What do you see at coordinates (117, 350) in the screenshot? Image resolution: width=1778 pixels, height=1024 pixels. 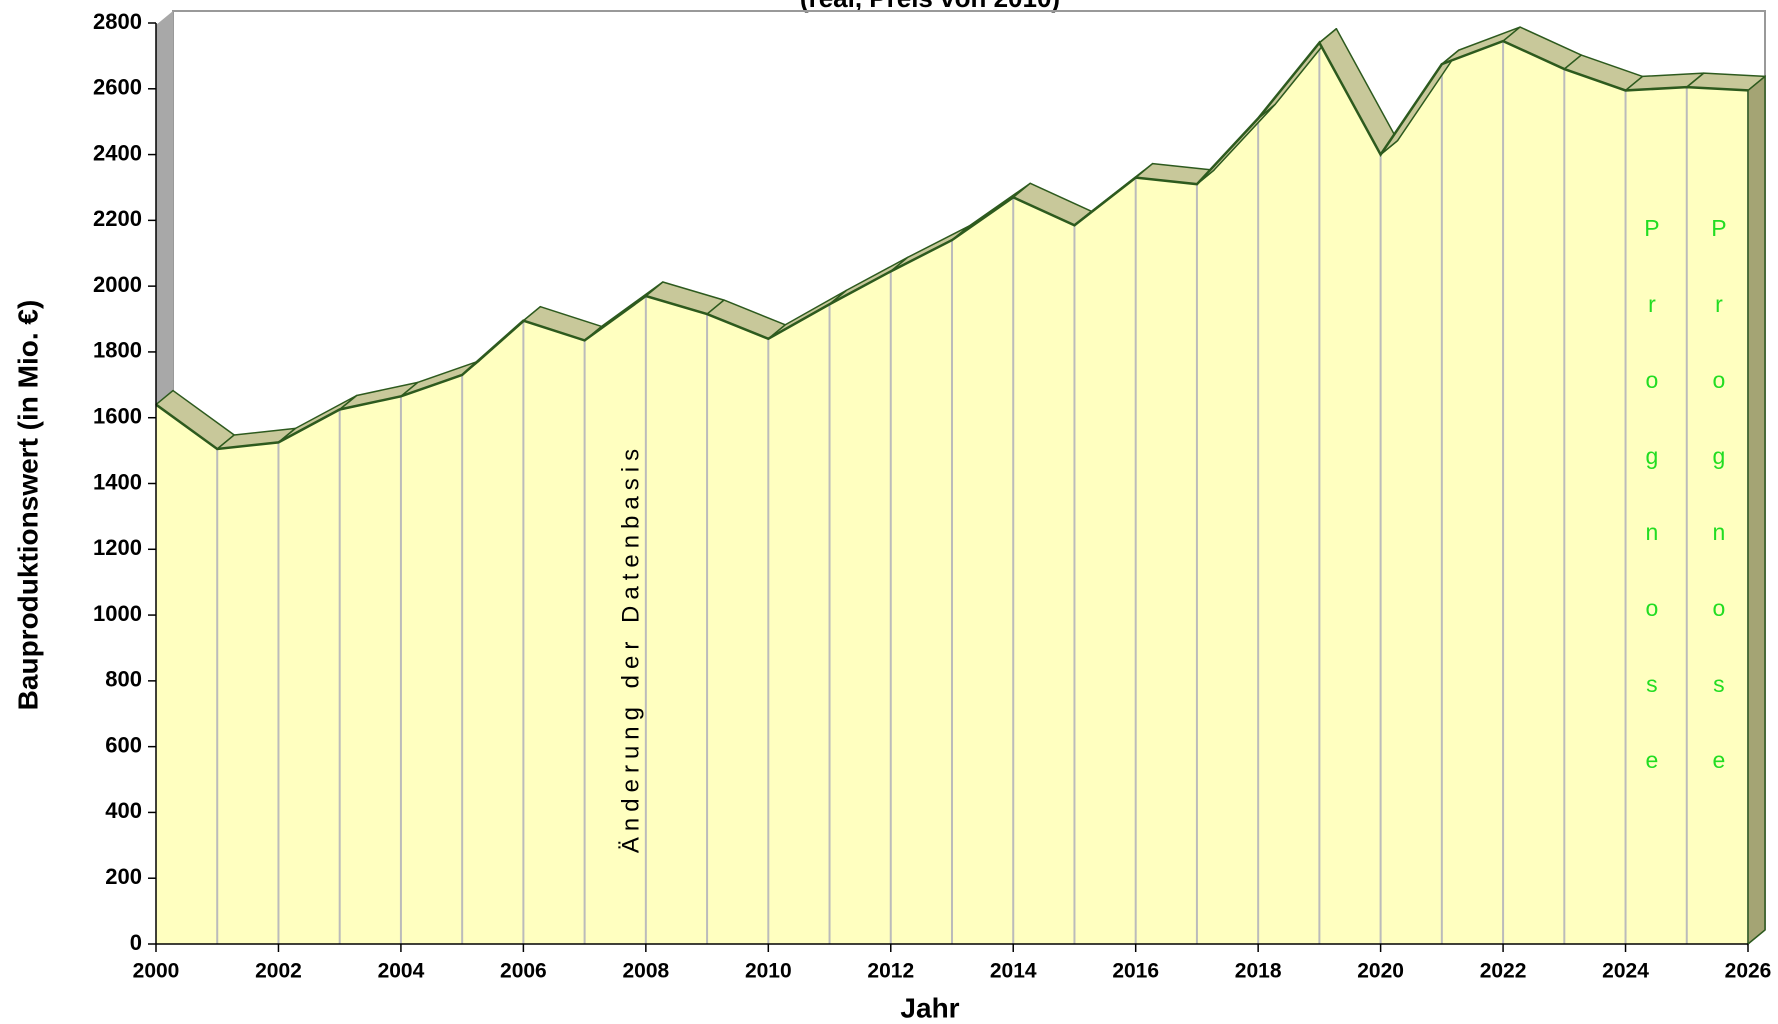 I see `y-tick-label: 1800` at bounding box center [117, 350].